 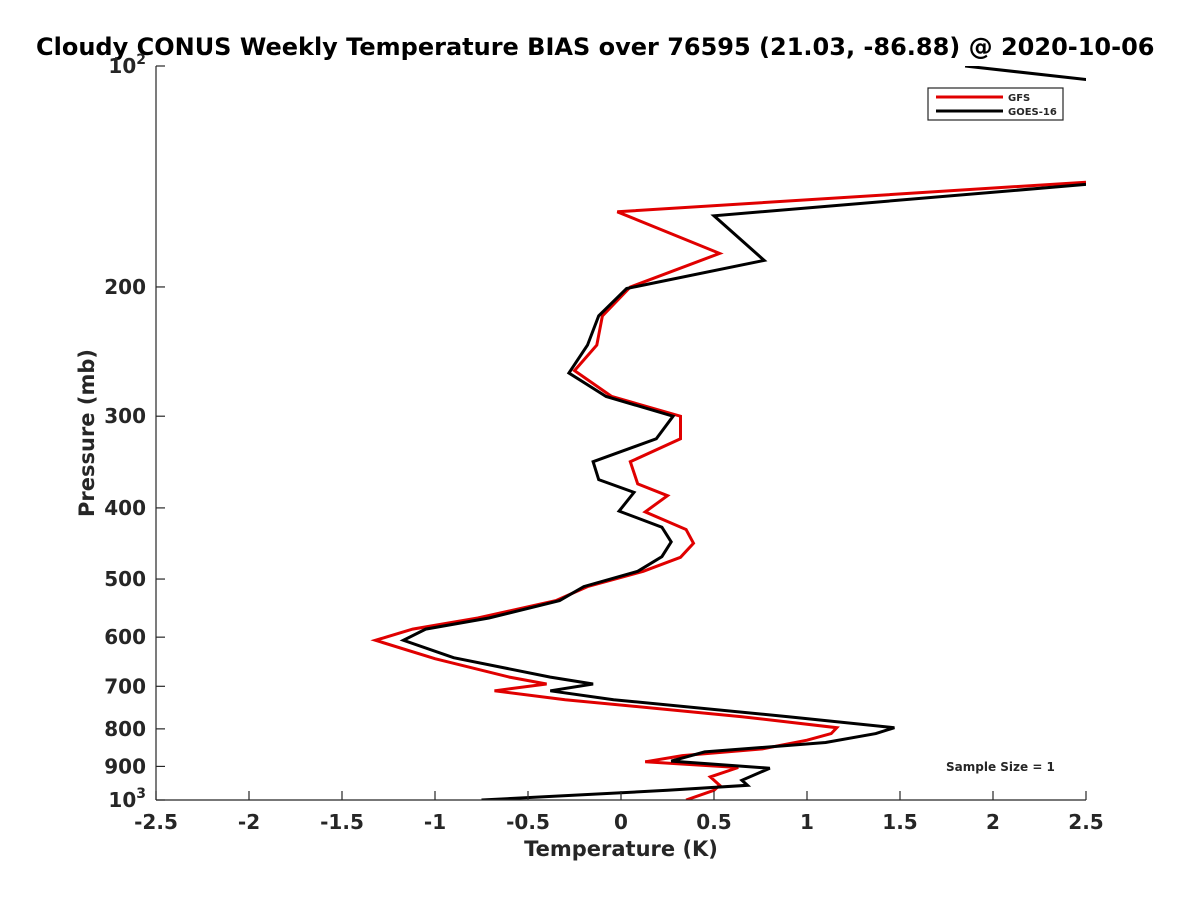 I want to click on sample-size-annotation: Sample Size = 1, so click(x=1000, y=767).